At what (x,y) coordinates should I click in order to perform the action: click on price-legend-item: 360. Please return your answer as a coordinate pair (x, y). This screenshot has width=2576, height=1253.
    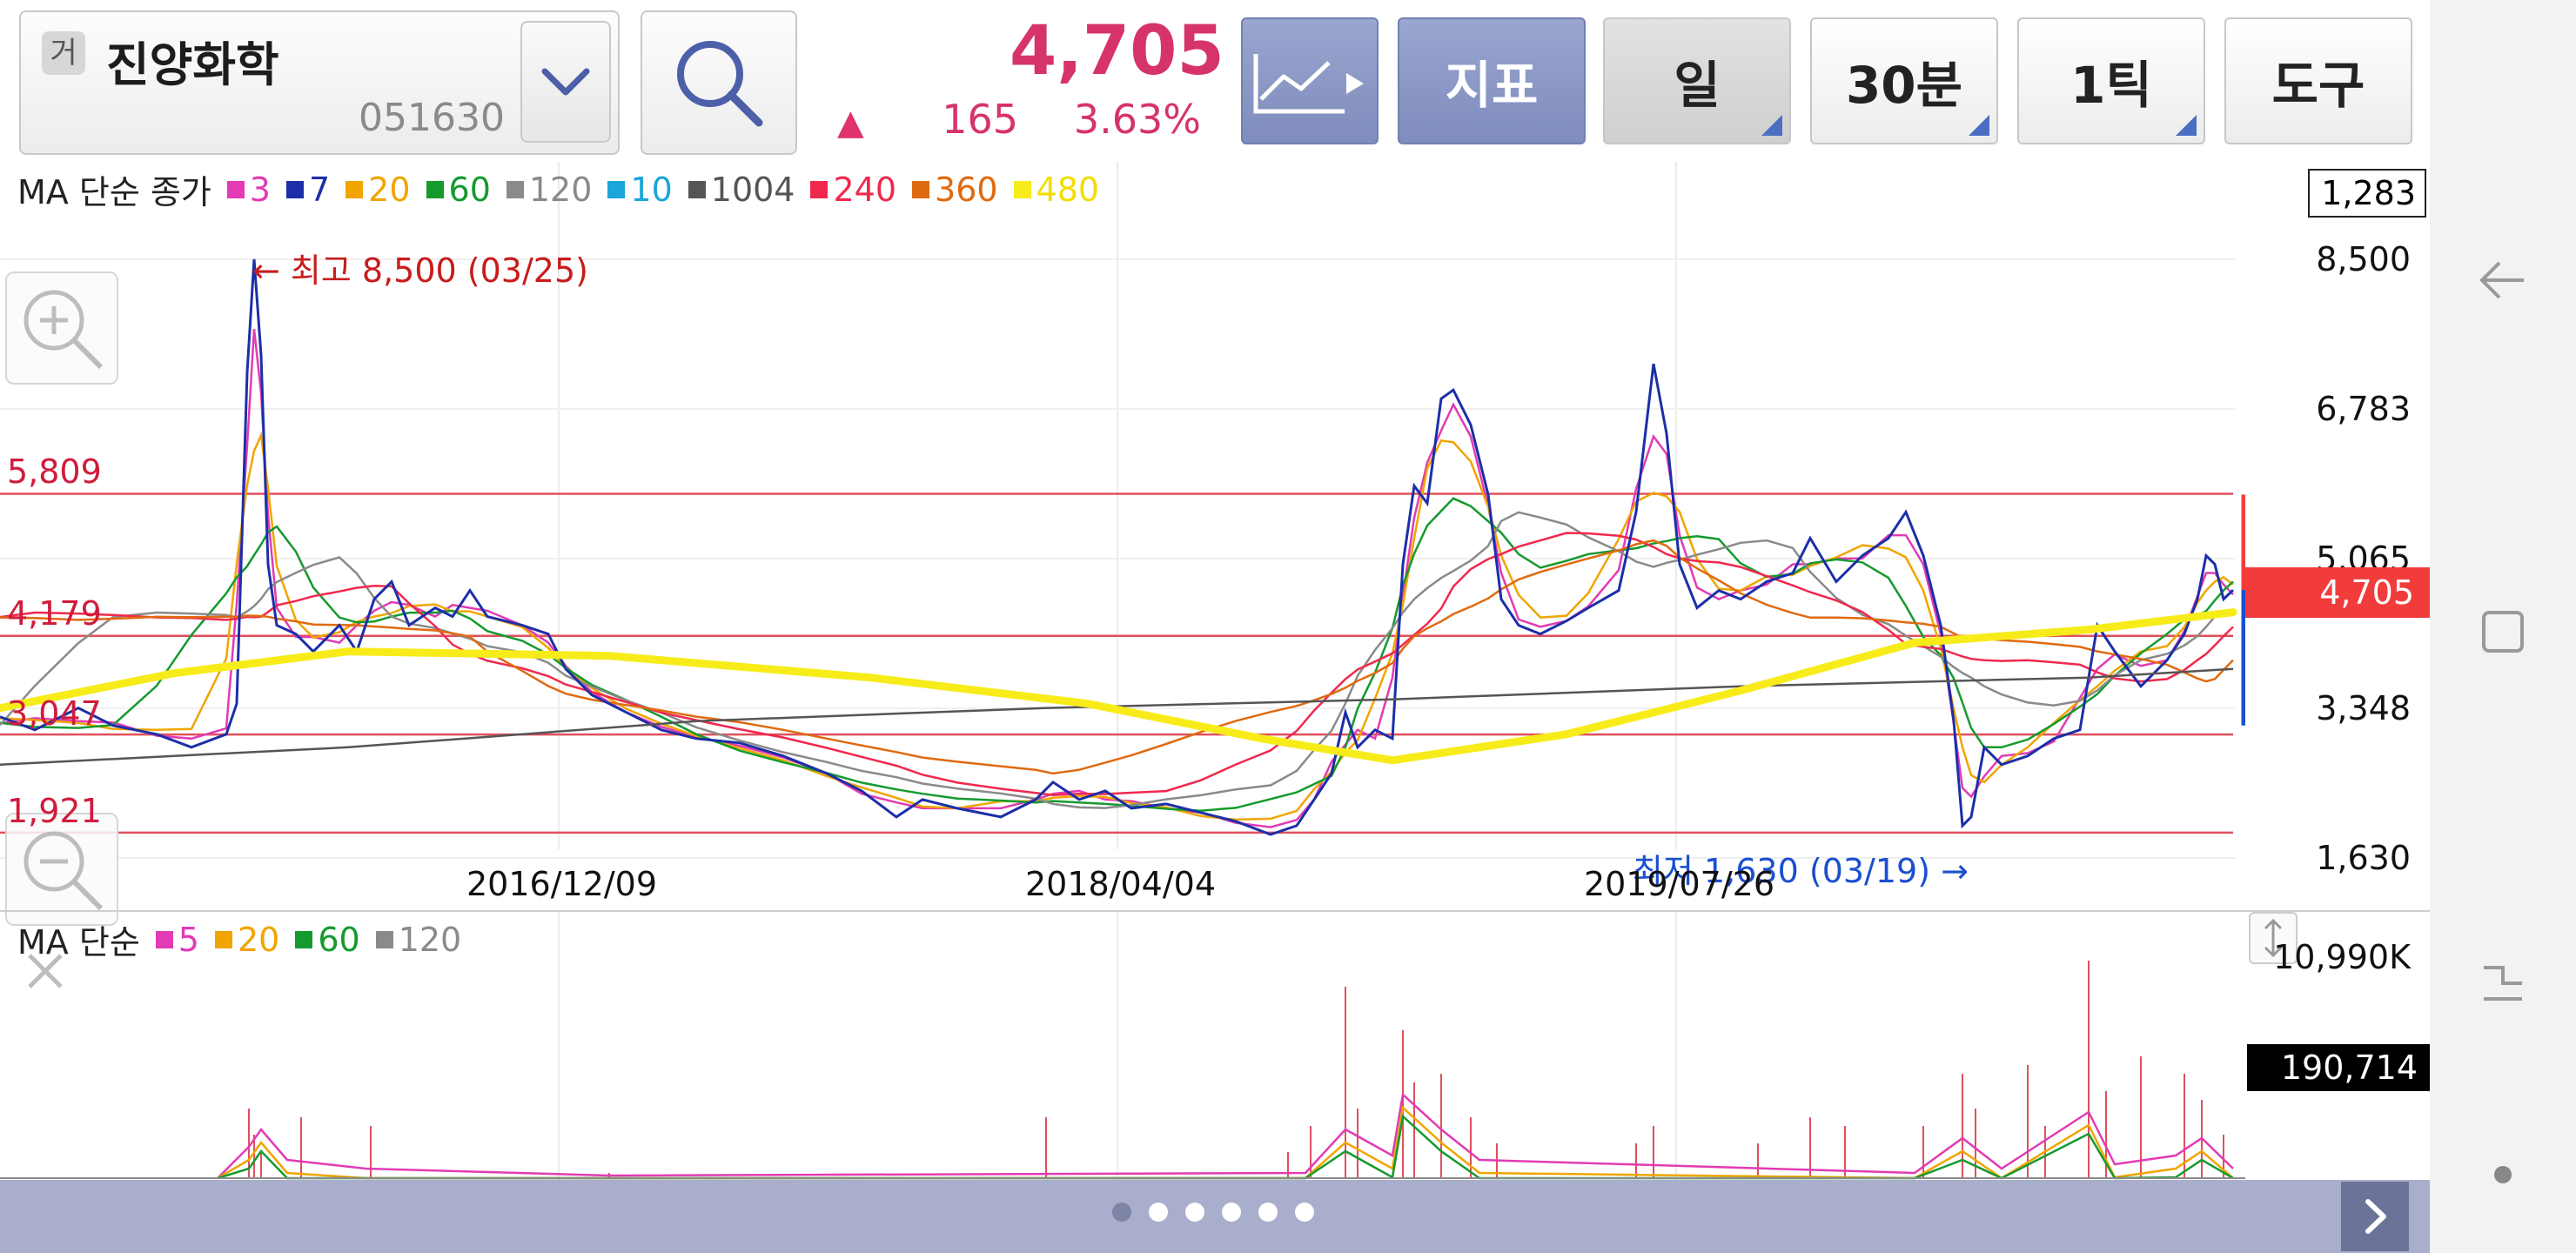
    Looking at the image, I should click on (955, 190).